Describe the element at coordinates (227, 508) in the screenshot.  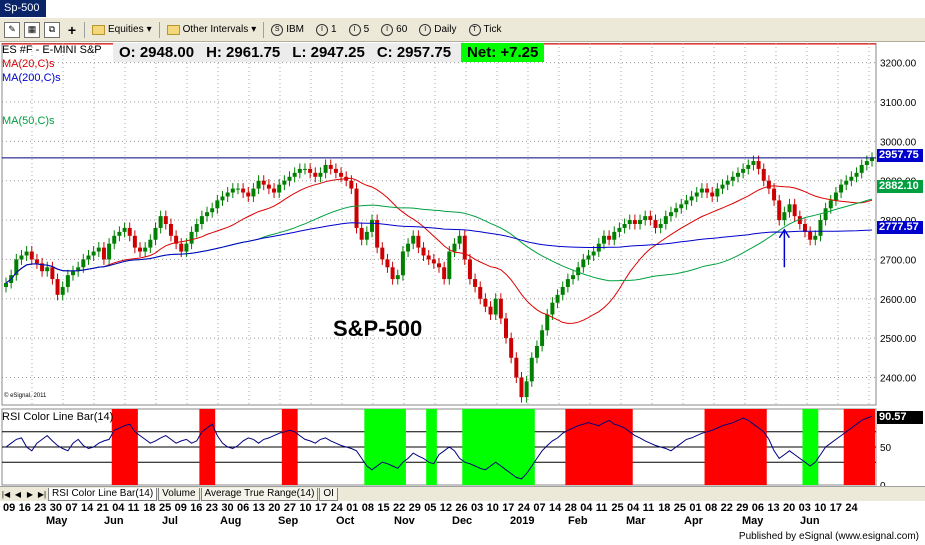
I see `x-tick-label: 30` at that location.